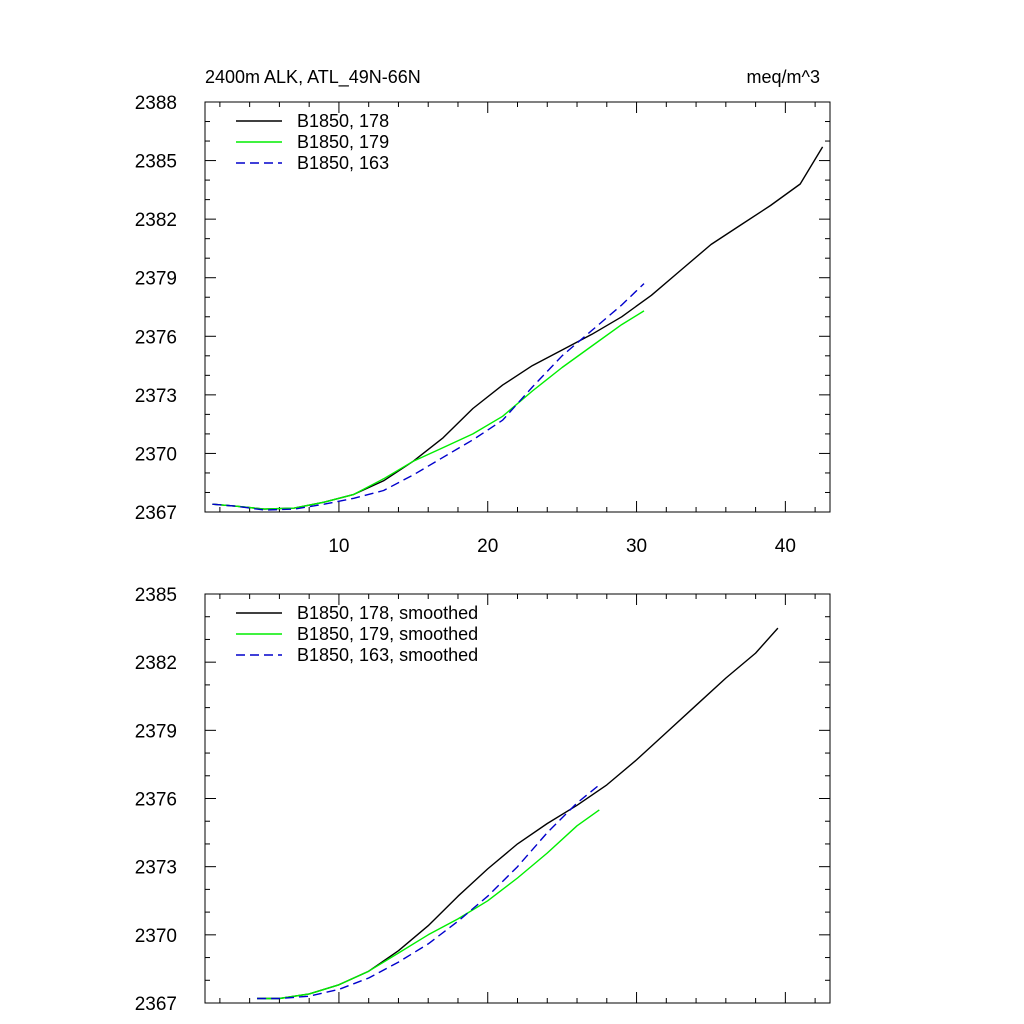  Describe the element at coordinates (785, 546) in the screenshot. I see `x-tick-label: 40` at that location.